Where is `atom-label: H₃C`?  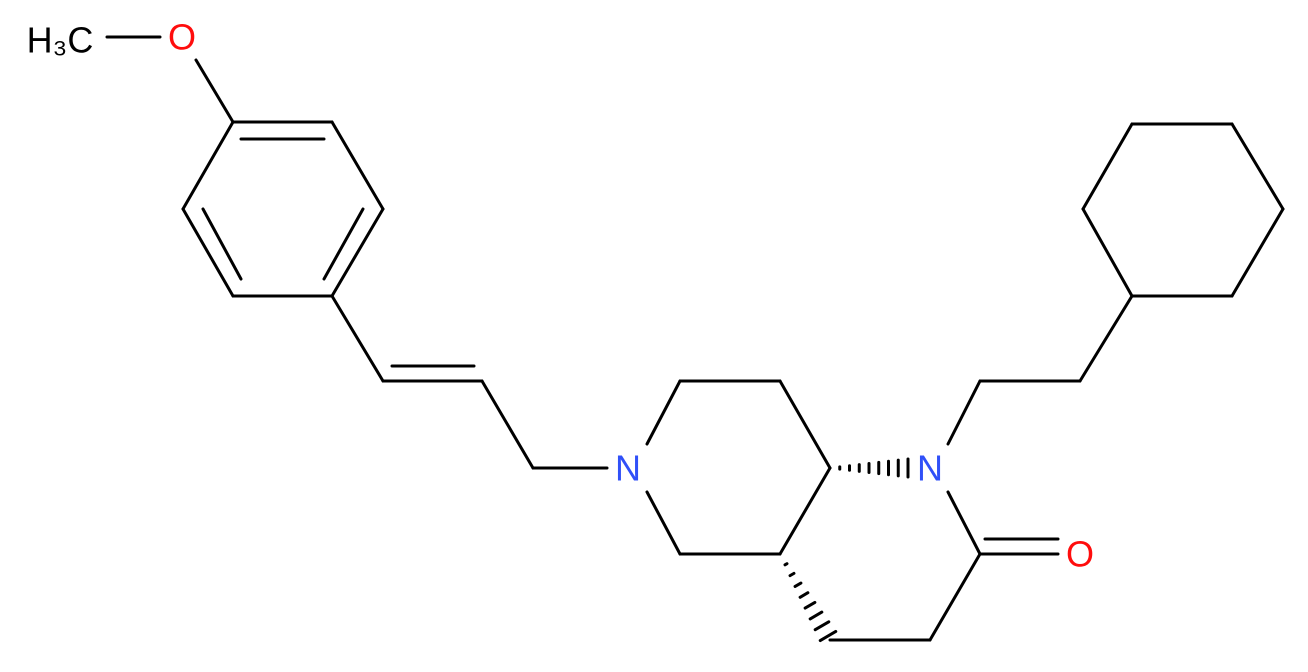 atom-label: H₃C is located at coordinates (60, 40).